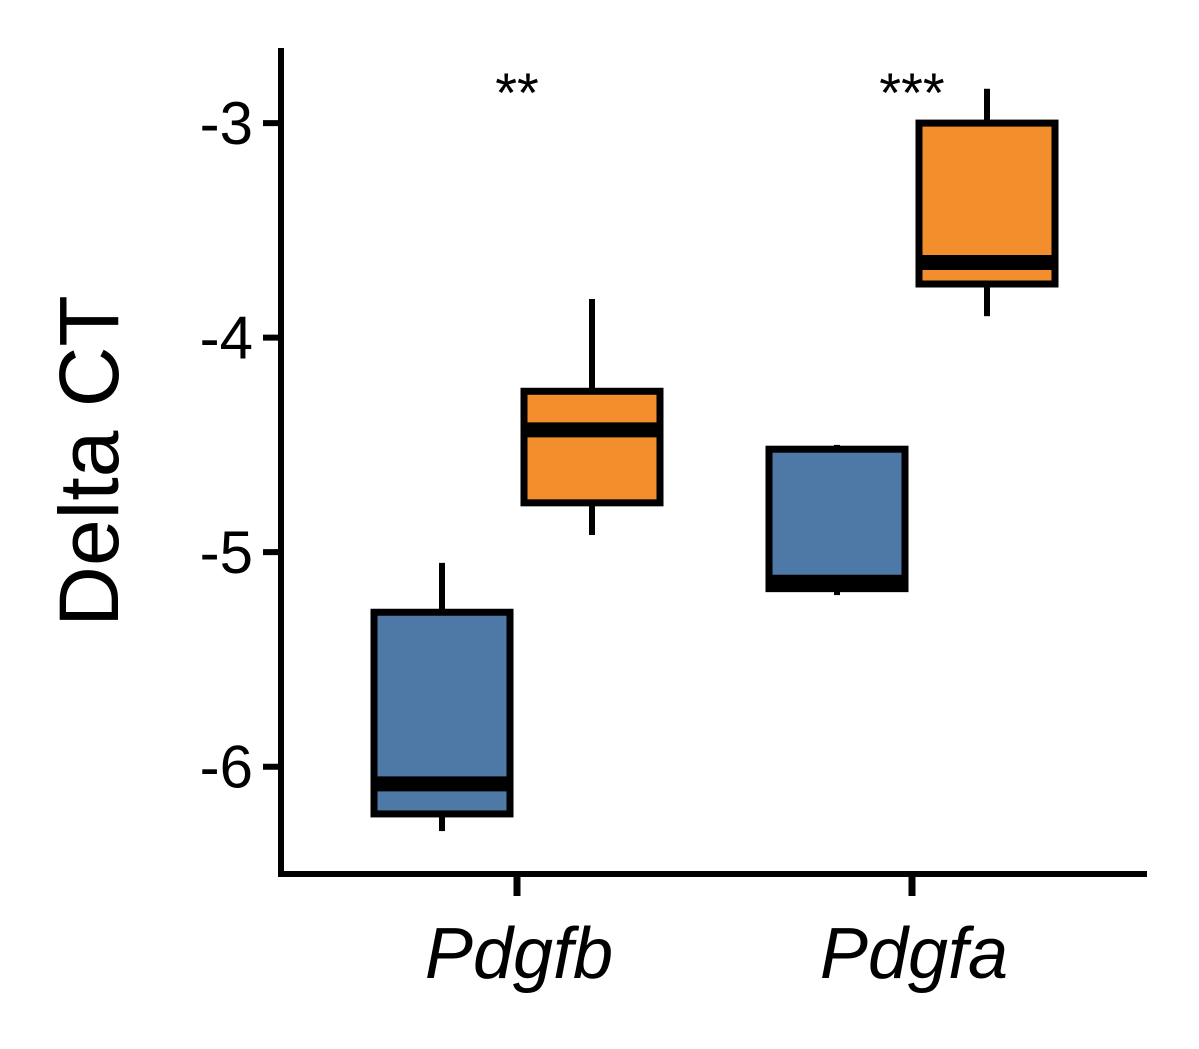 The width and height of the screenshot is (1199, 1049). Describe the element at coordinates (517, 92) in the screenshot. I see `significance-label: **` at that location.